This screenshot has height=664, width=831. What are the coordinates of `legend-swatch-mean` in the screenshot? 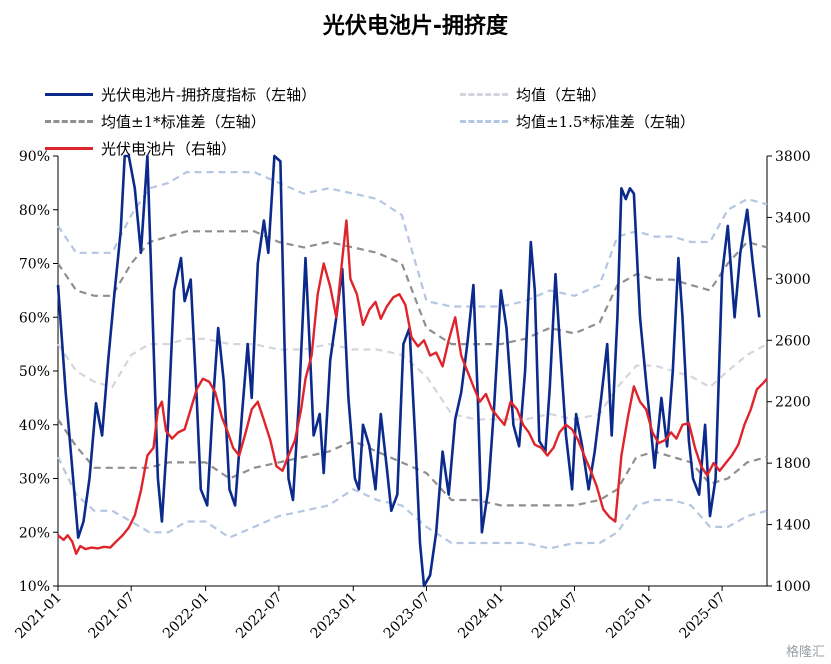 It's located at (484, 94).